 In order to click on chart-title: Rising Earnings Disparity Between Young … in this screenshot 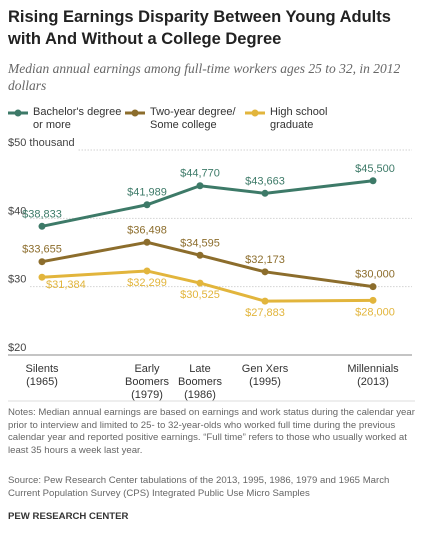, I will do `click(199, 28)`.